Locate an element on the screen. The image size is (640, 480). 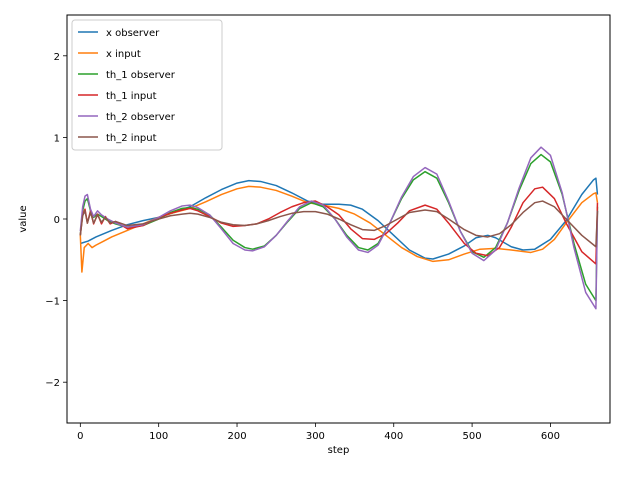
legend-label: th_2 input is located at coordinates (131, 138).